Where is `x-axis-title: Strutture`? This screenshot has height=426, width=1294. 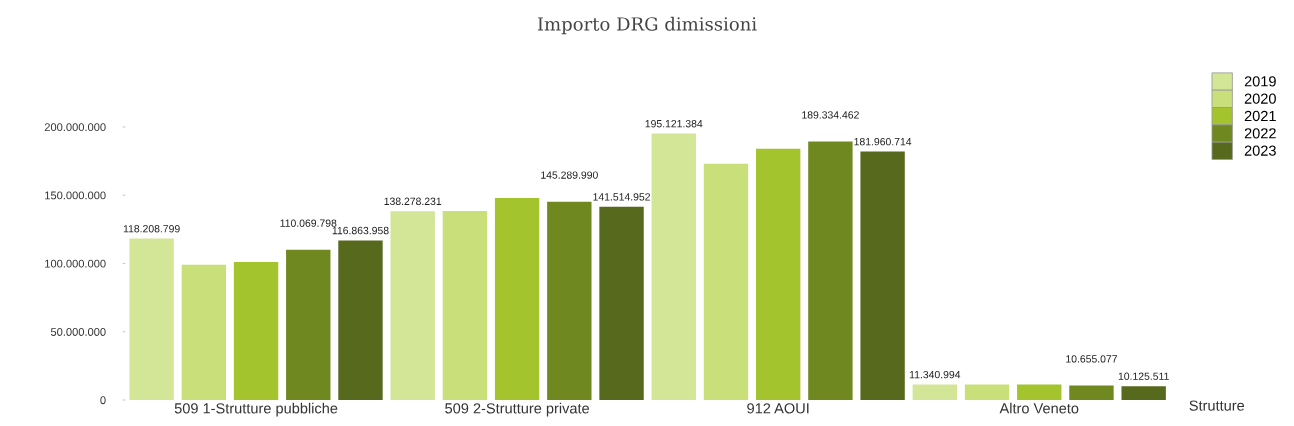 x-axis-title: Strutture is located at coordinates (1217, 405).